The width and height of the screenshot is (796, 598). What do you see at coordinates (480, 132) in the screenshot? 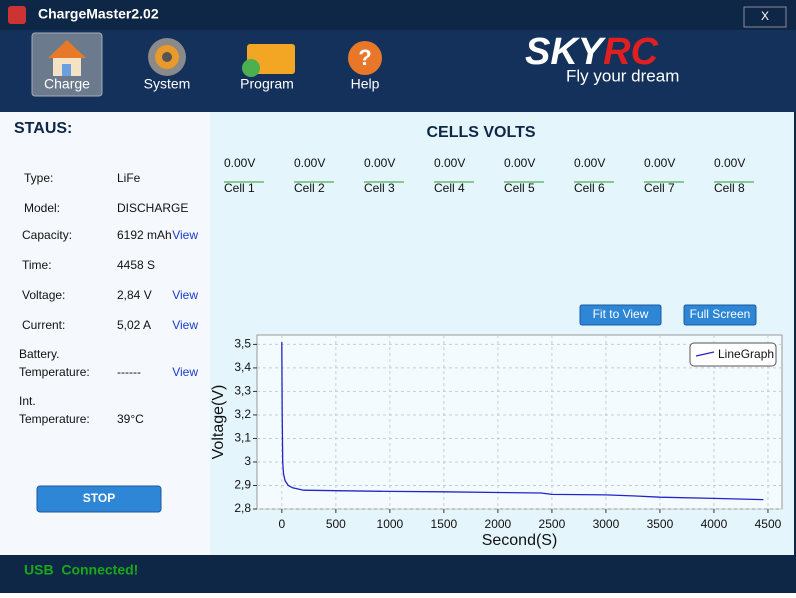
I see `cells-title: CELLS VOLTS` at bounding box center [480, 132].